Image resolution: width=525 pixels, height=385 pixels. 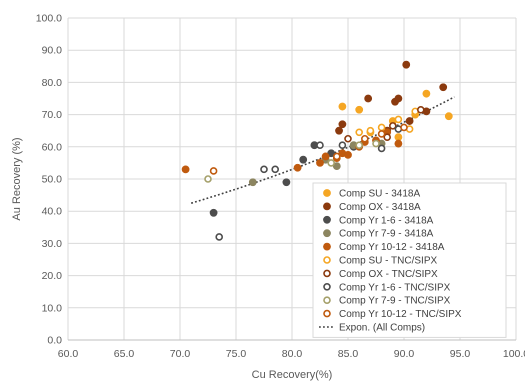 What do you see at coordinates (379, 194) in the screenshot?
I see `legend-label-0: Comp SU - 3418A` at bounding box center [379, 194].